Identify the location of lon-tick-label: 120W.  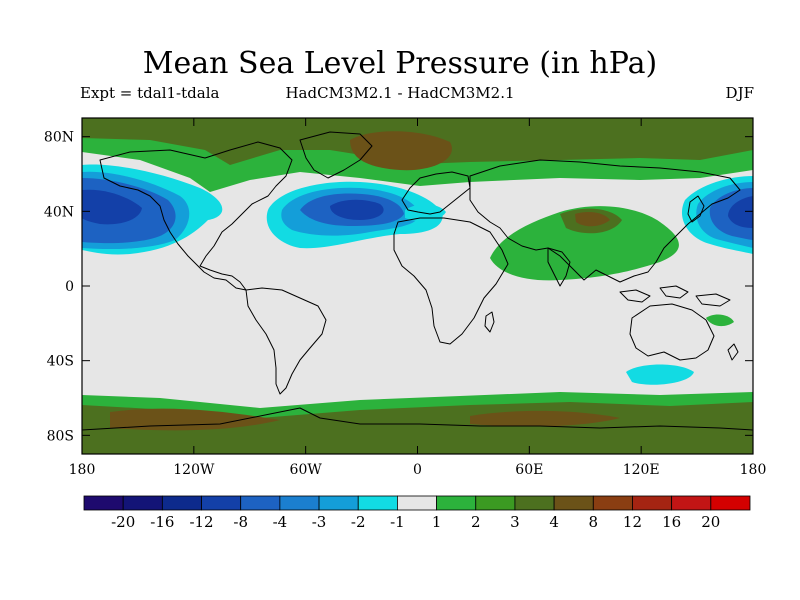
(194, 470).